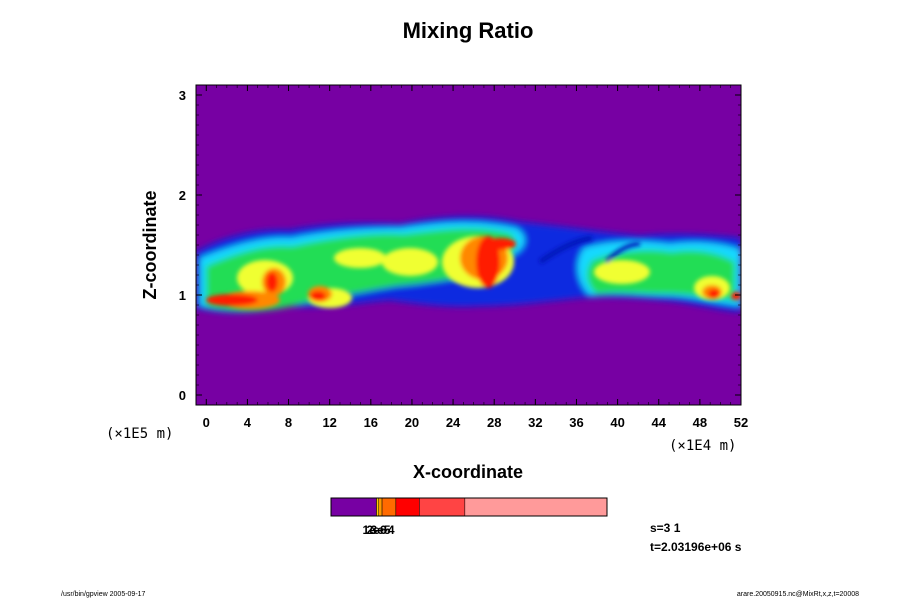 The width and height of the screenshot is (900, 600). What do you see at coordinates (468, 472) in the screenshot?
I see `x-axis-label: X-coordinate` at bounding box center [468, 472].